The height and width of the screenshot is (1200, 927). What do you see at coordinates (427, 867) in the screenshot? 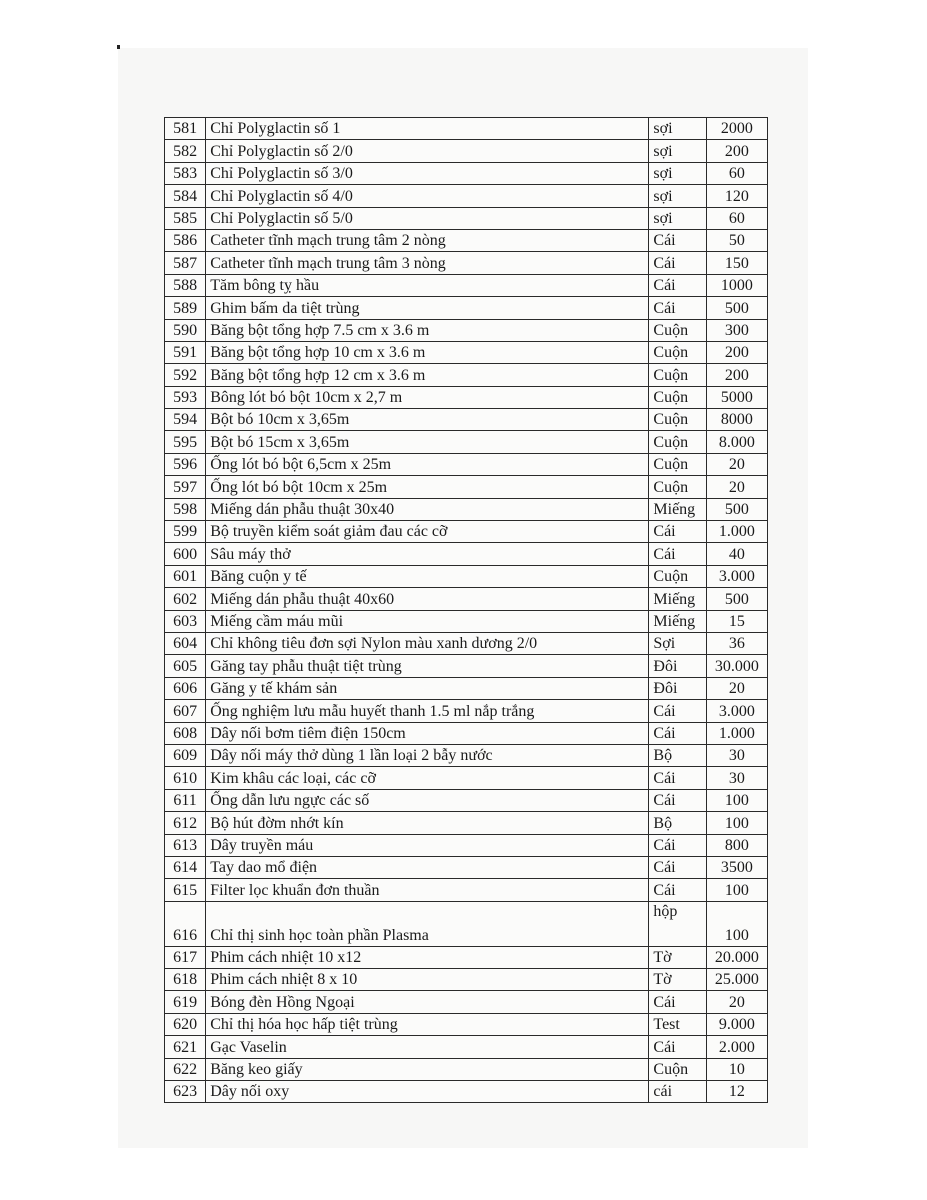
I see `item-name: Tay dao mổ điện` at bounding box center [427, 867].